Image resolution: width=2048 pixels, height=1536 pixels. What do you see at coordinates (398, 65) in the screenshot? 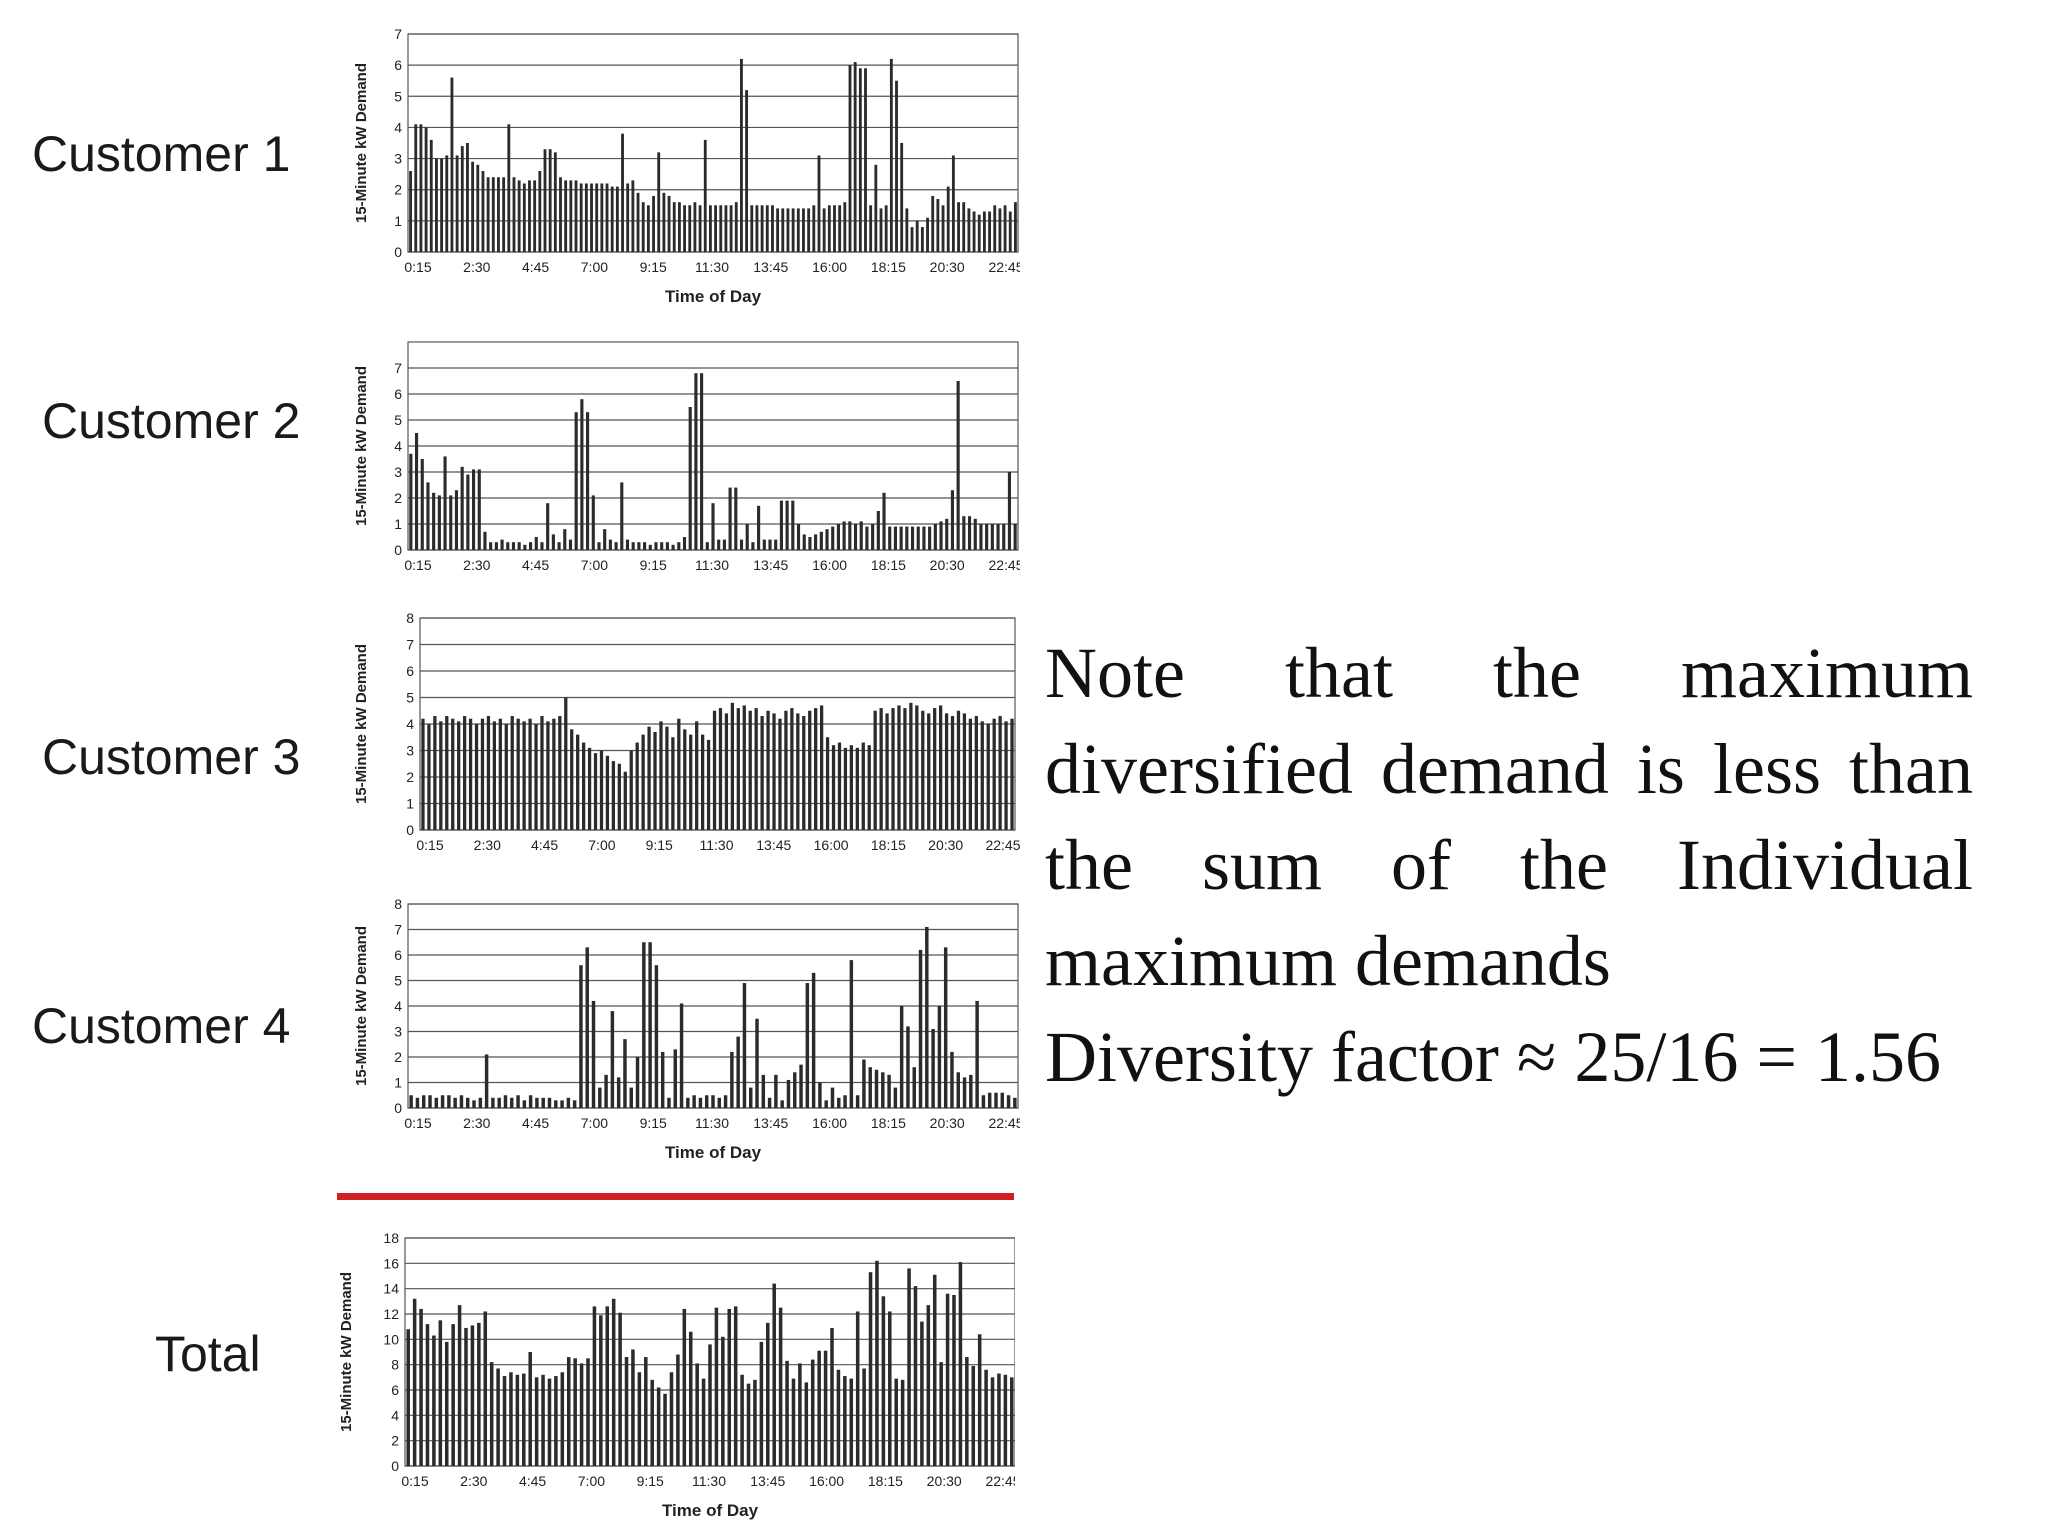
I see `y-tick-label: 6` at bounding box center [398, 65].